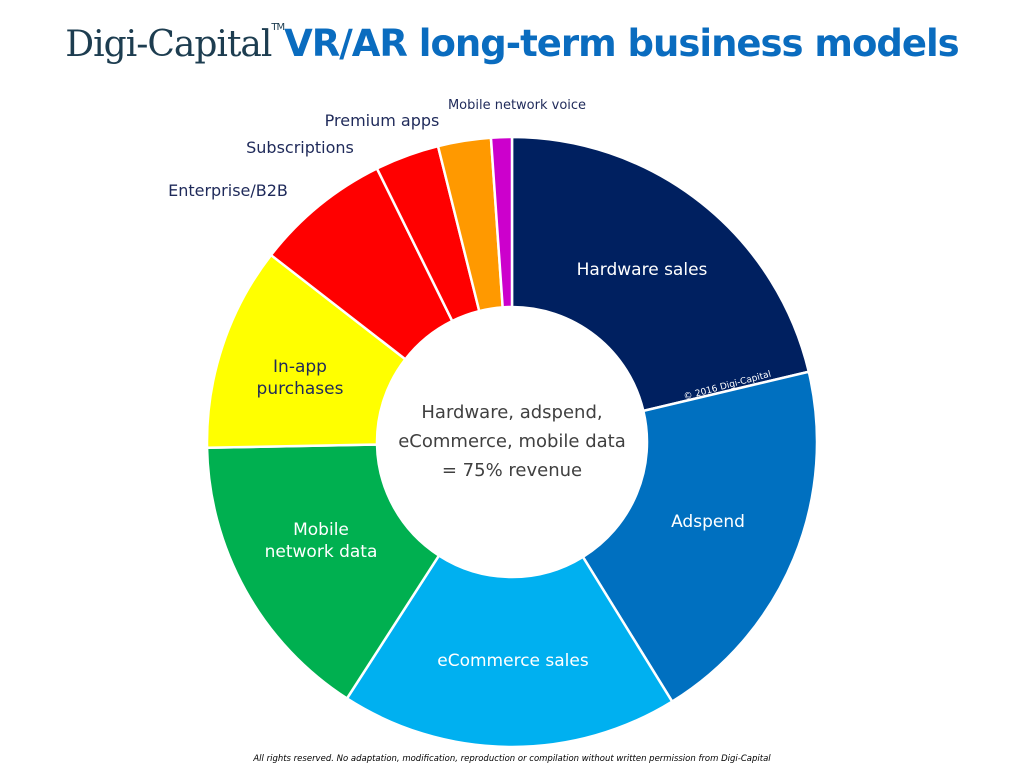 The width and height of the screenshot is (1024, 768). I want to click on center-text-line: eCommerce, mobile data, so click(512, 441).